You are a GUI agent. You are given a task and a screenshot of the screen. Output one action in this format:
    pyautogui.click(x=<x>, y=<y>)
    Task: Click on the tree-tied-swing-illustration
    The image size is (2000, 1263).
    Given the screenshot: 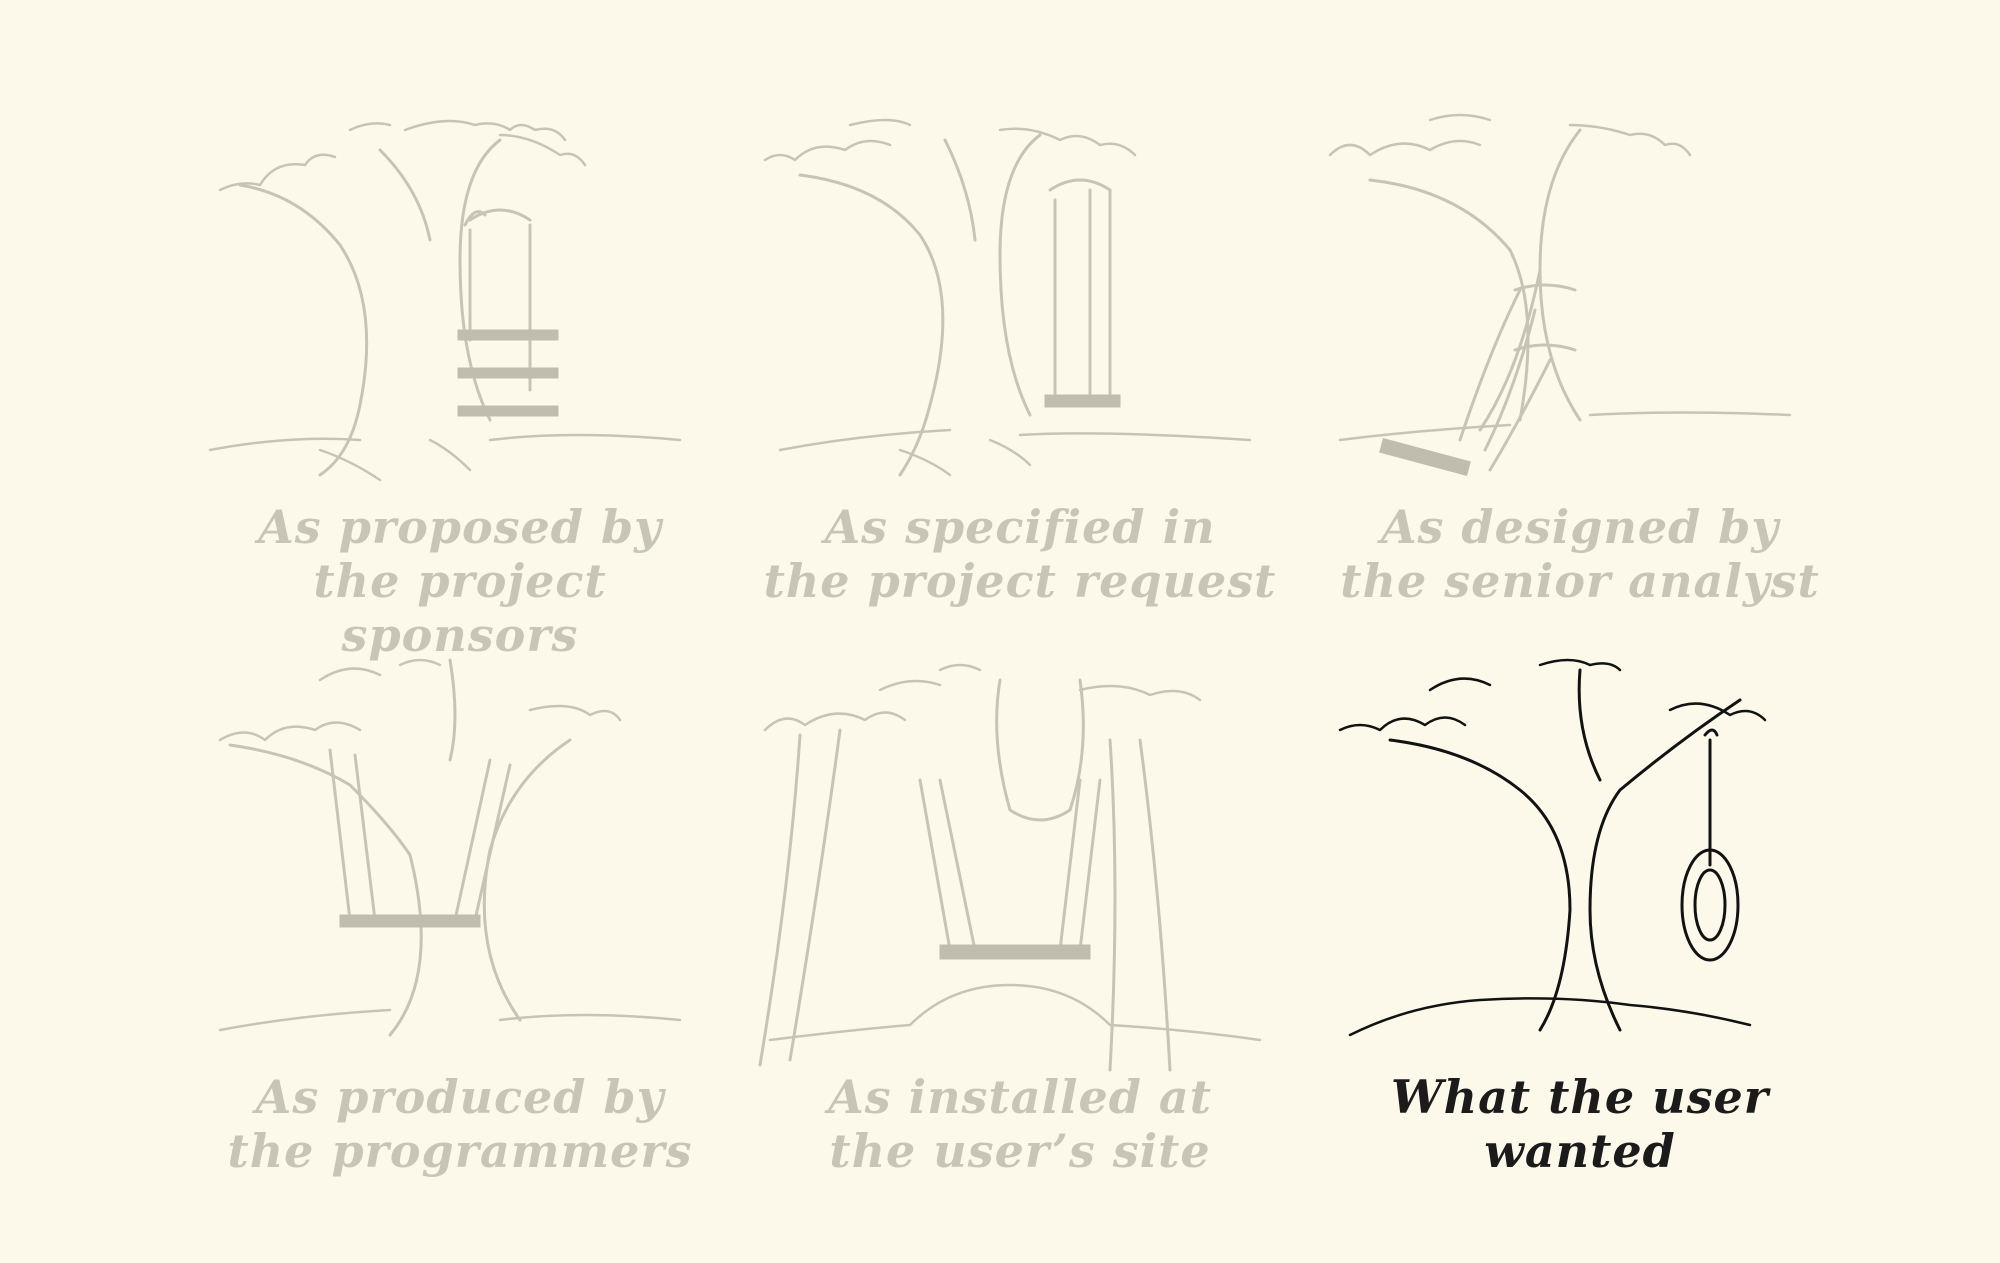 What is the action you would take?
    pyautogui.click(x=1560, y=295)
    